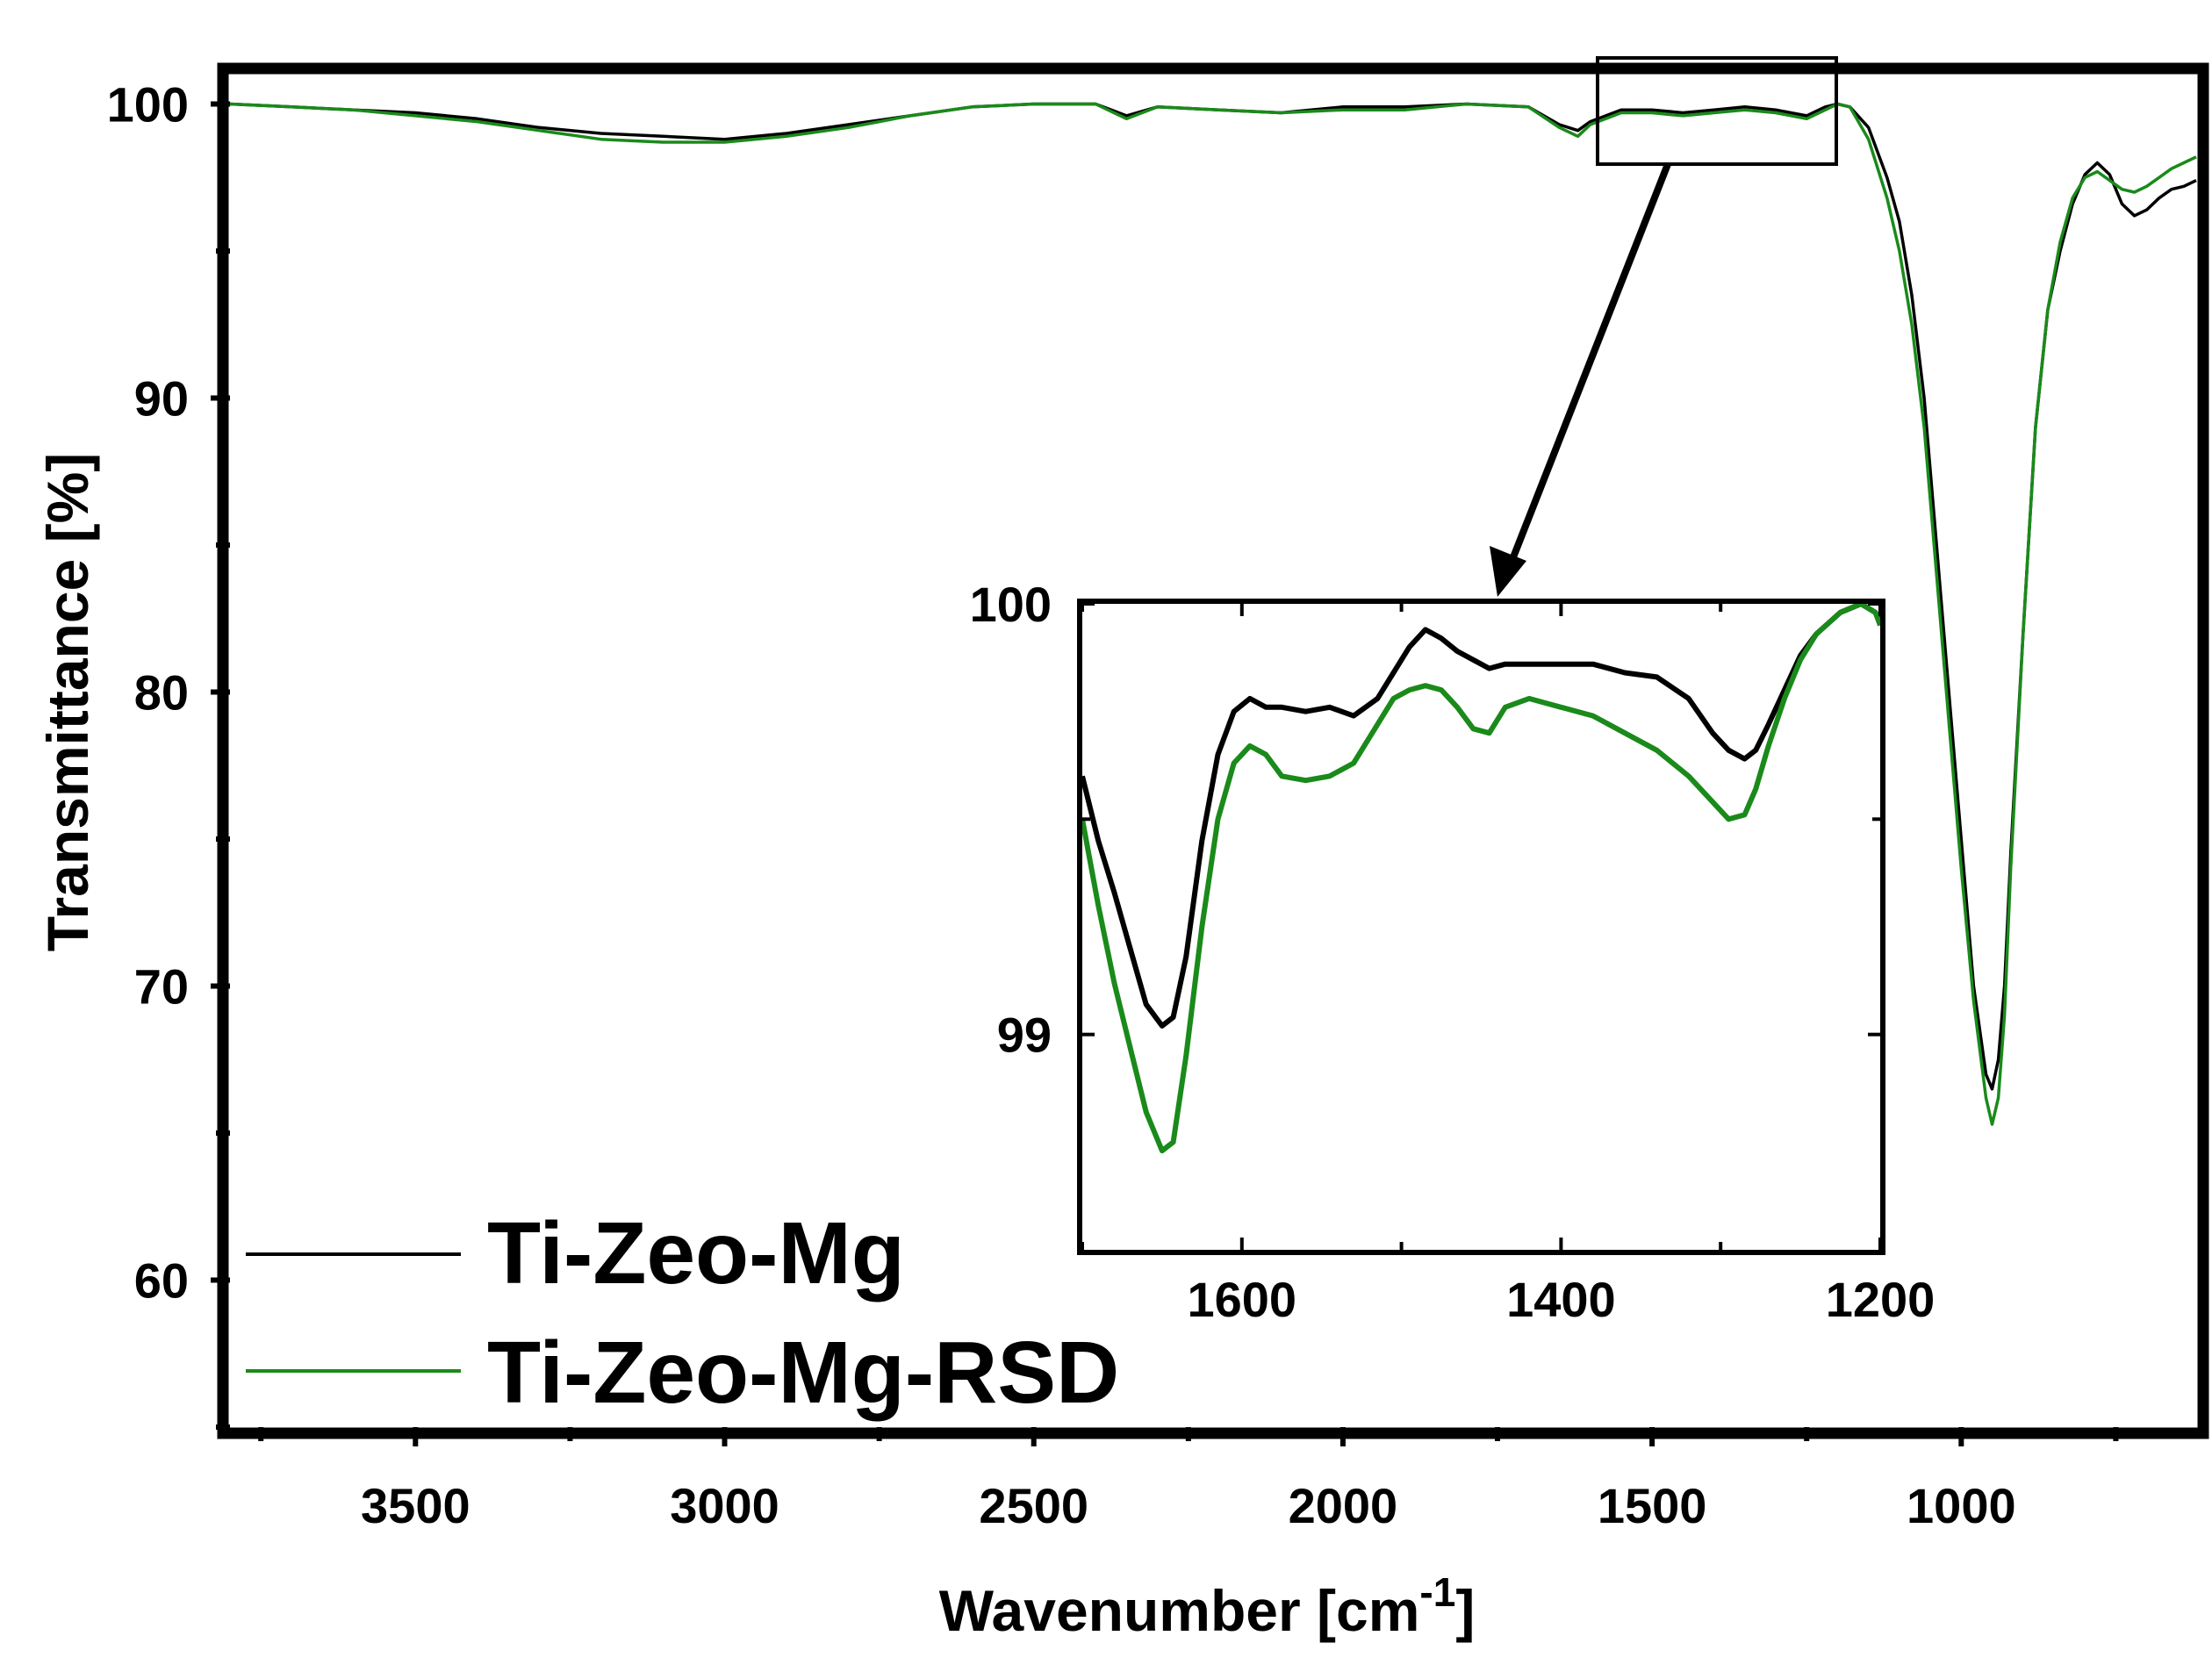 The image size is (2212, 1679). I want to click on inset-background, so click(1482, 926).